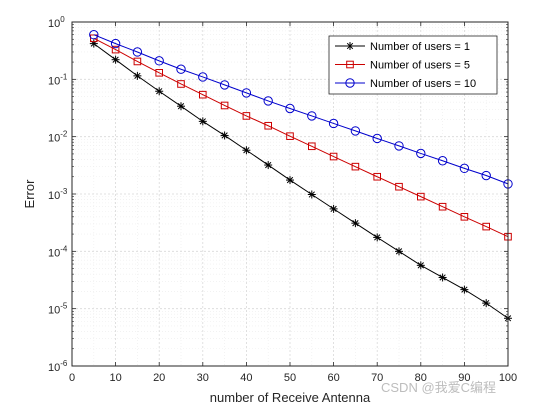  Describe the element at coordinates (56, 22) in the screenshot. I see `y-tick-label: 10⁰` at that location.